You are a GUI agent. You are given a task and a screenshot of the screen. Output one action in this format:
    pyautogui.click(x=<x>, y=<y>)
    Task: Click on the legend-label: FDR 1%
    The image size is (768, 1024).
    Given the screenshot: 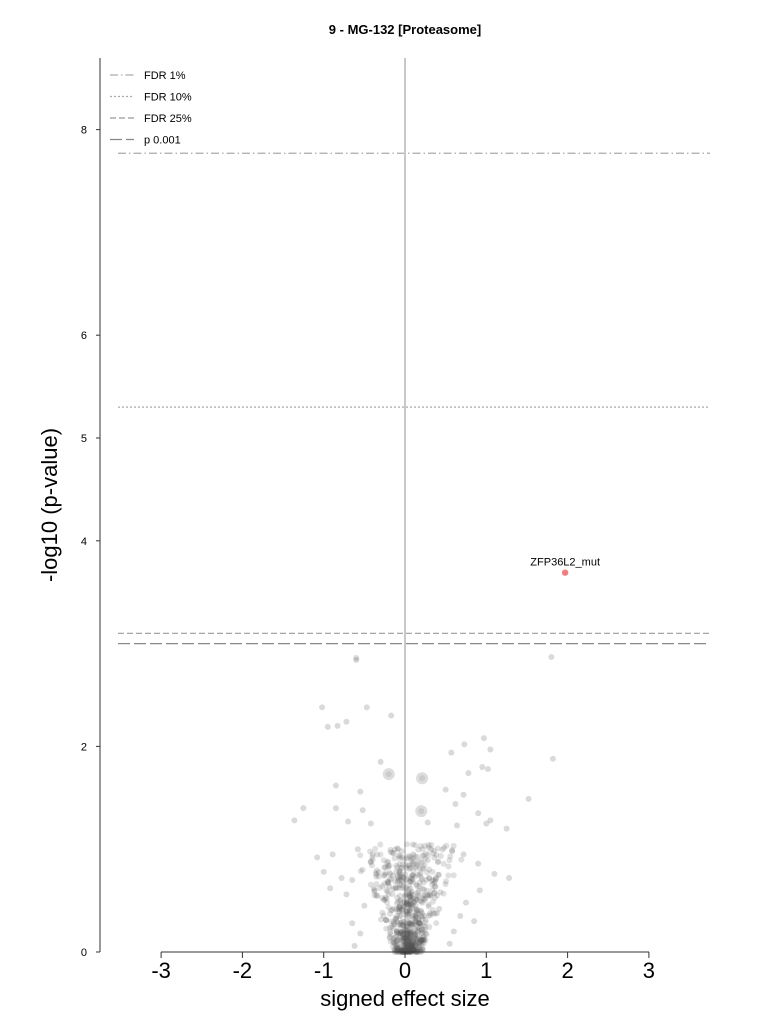 What is the action you would take?
    pyautogui.click(x=165, y=76)
    